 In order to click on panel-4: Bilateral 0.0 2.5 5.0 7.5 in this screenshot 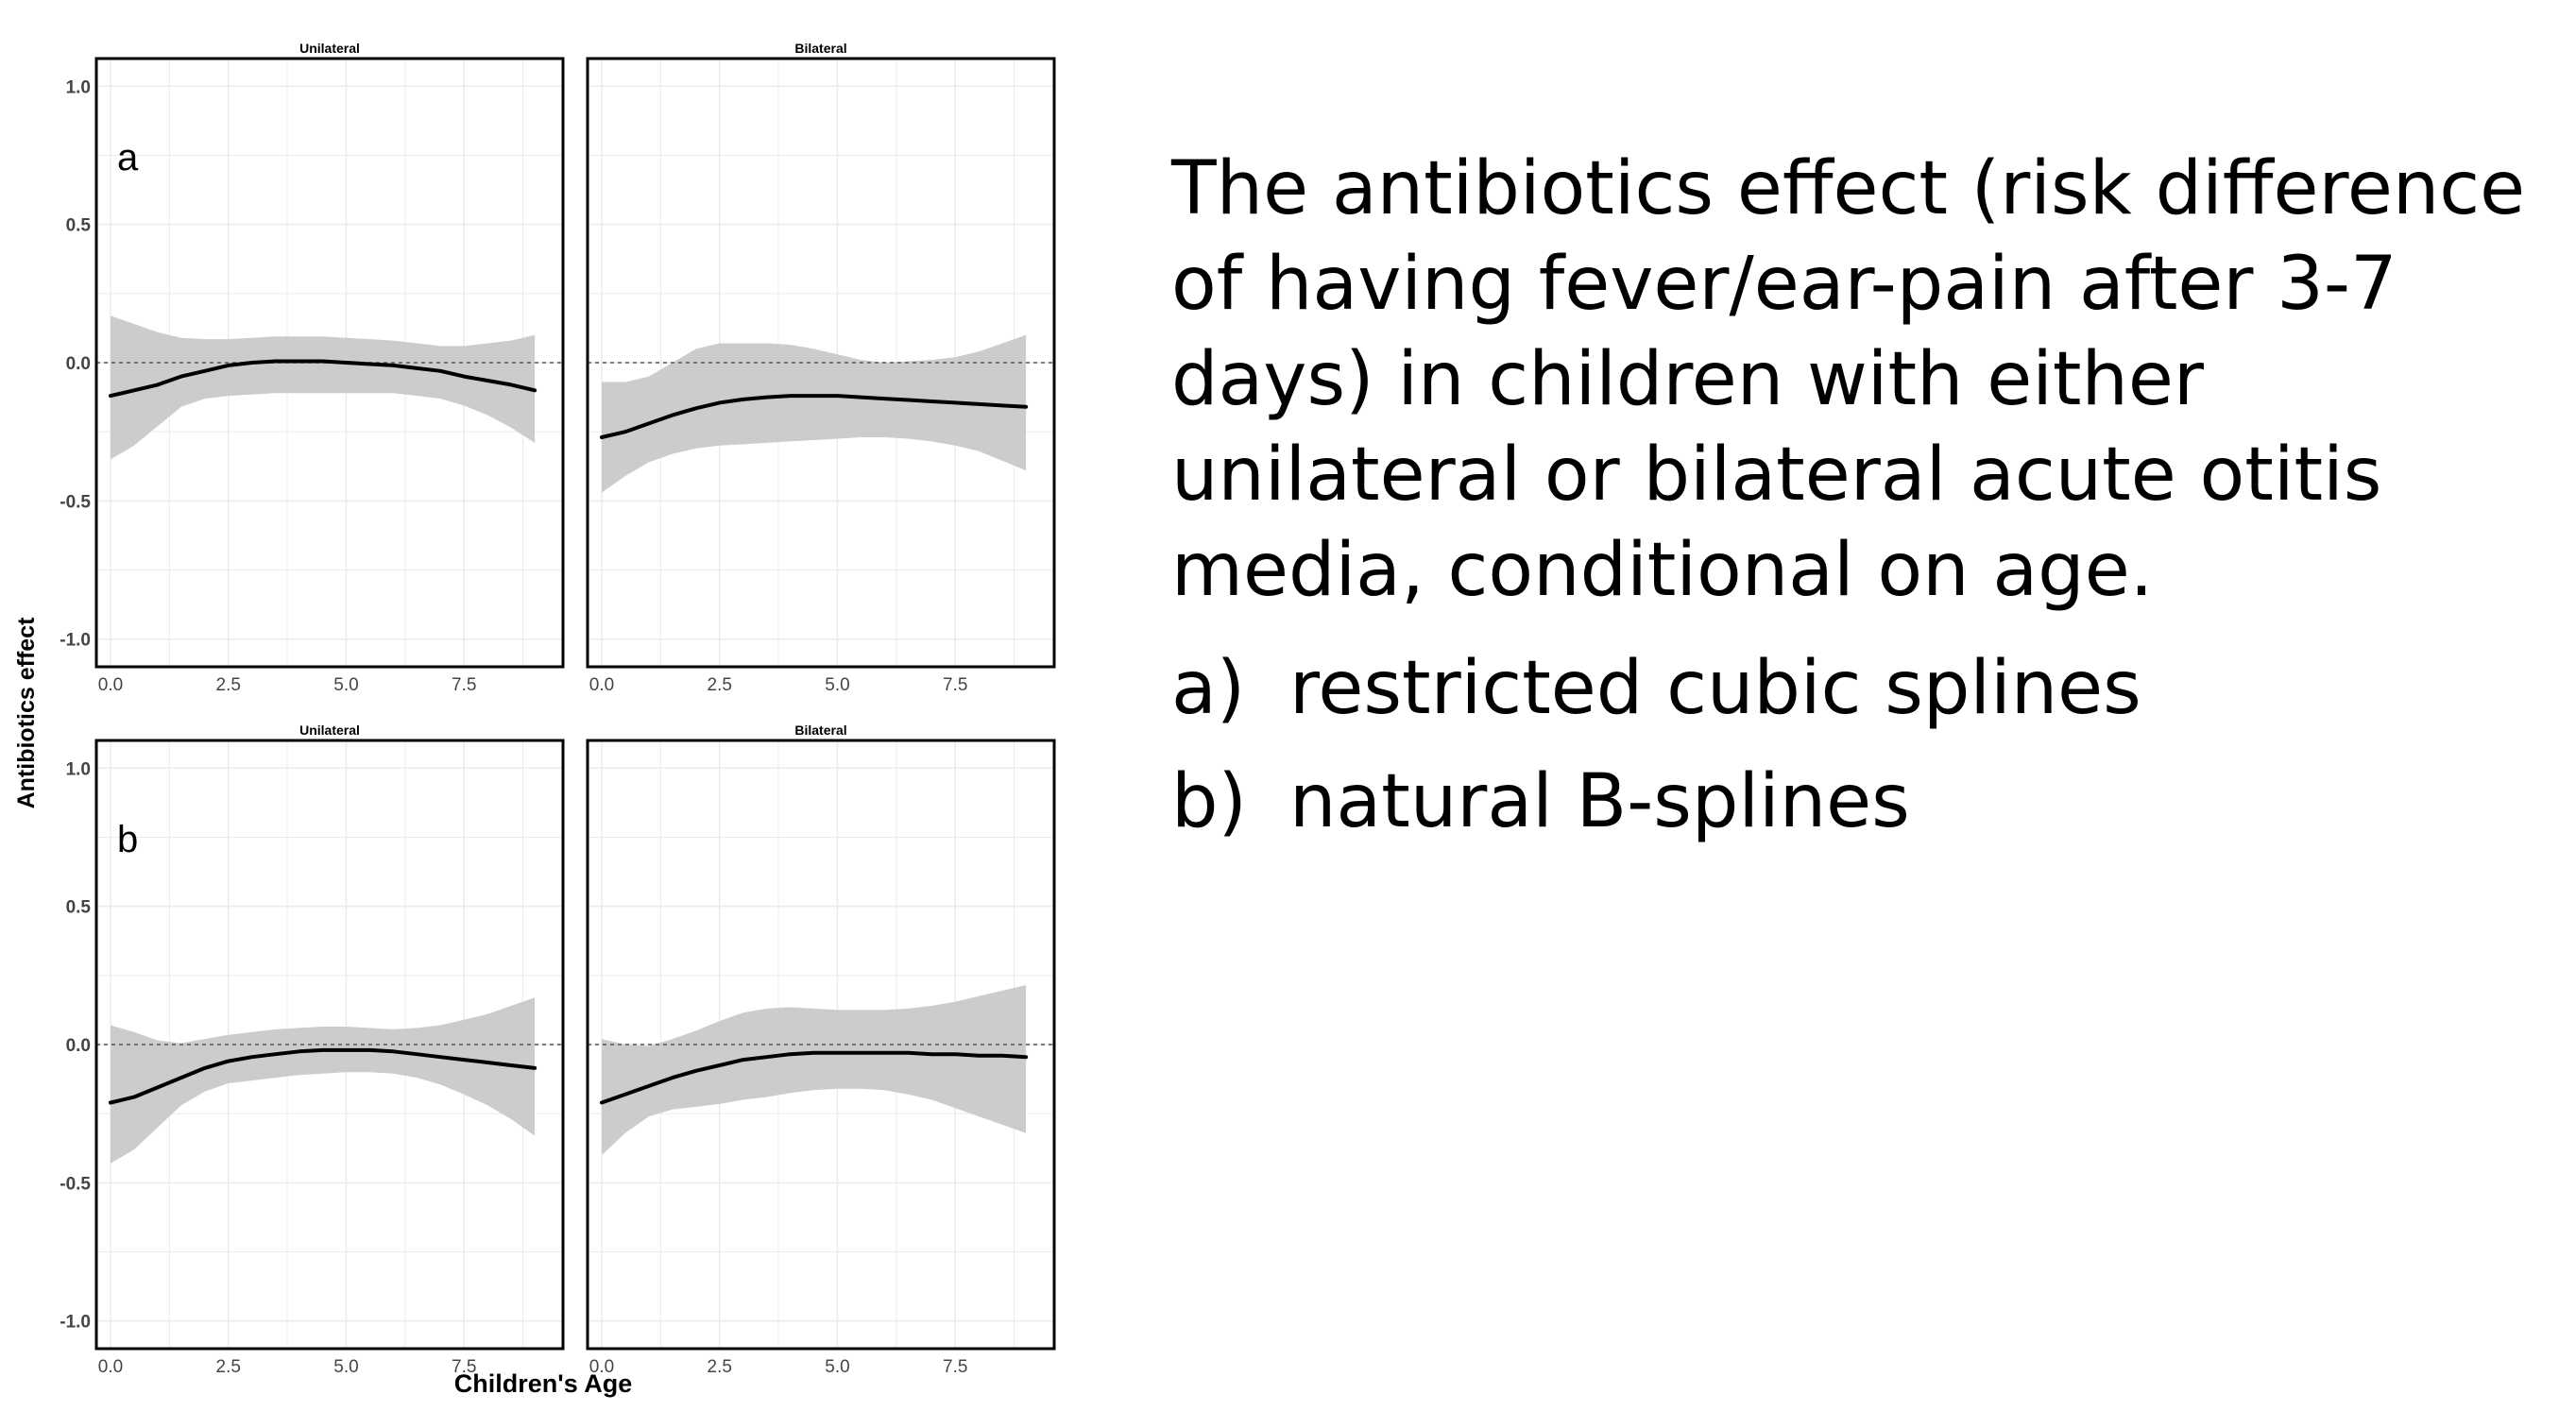, I will do `click(821, 1049)`.